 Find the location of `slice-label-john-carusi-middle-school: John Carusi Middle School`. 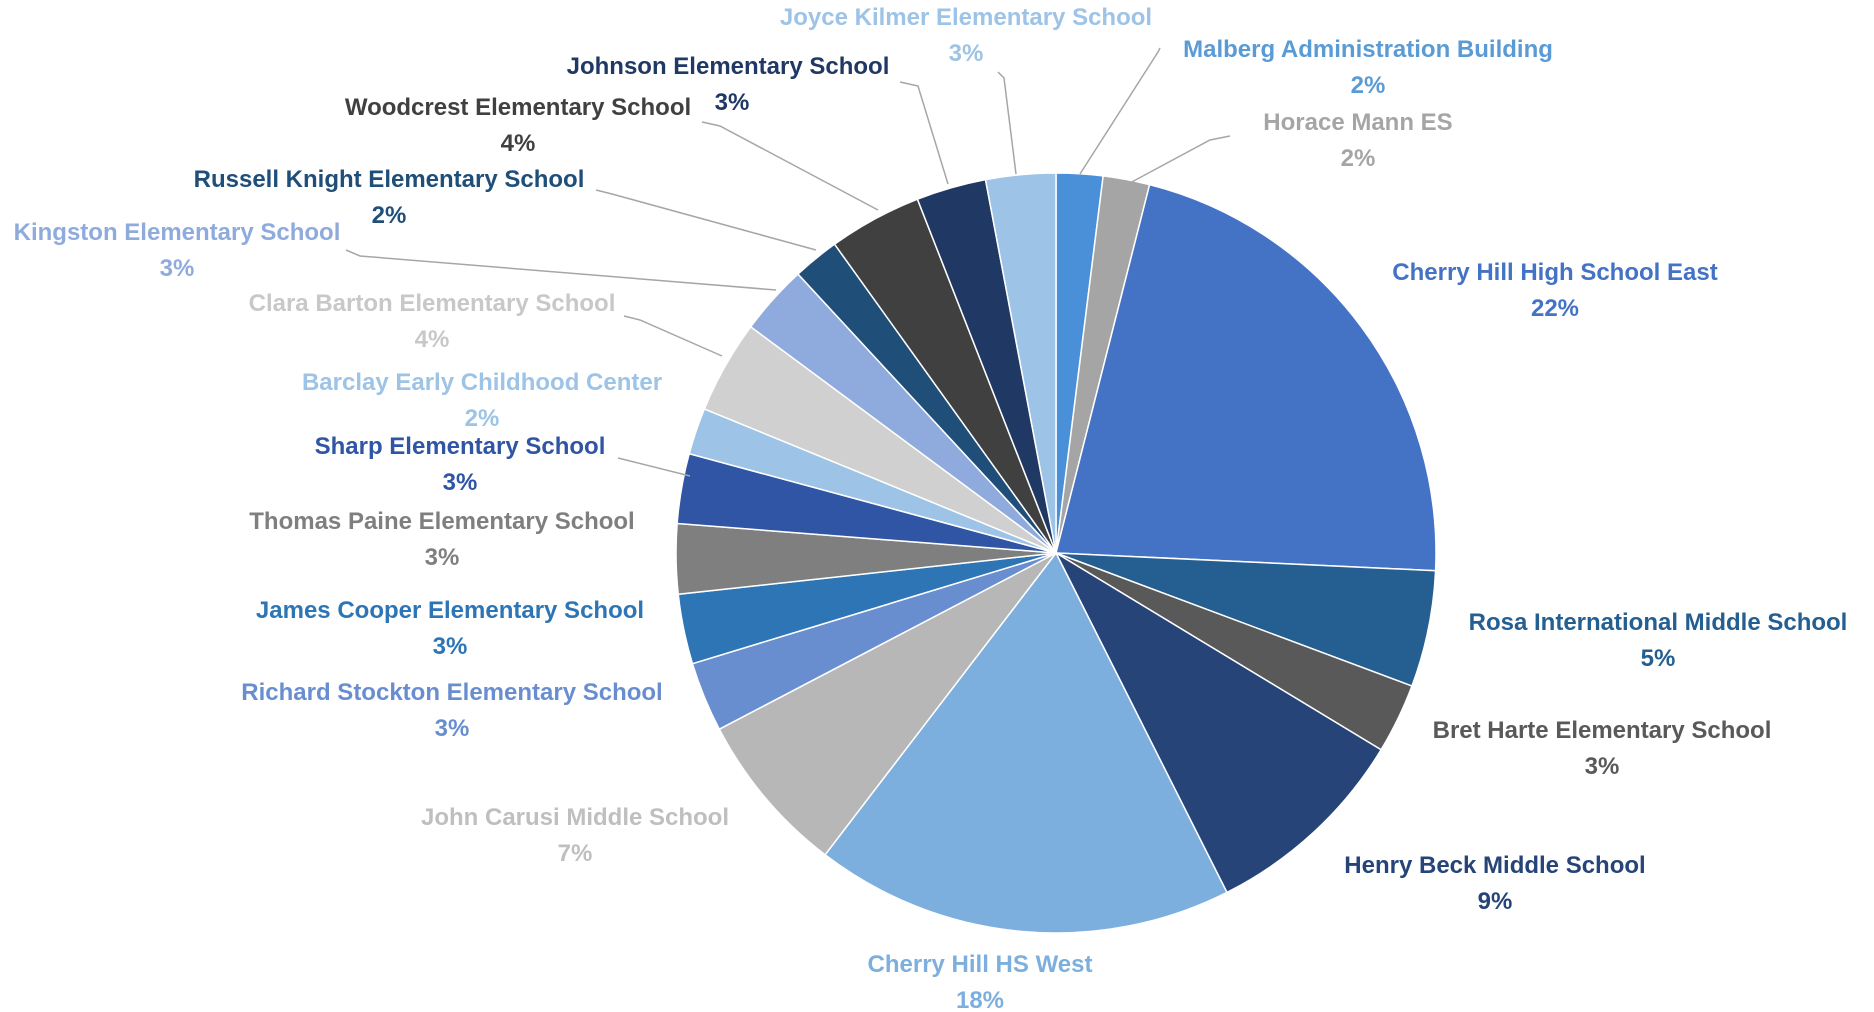

slice-label-john-carusi-middle-school: John Carusi Middle School is located at coordinates (575, 817).